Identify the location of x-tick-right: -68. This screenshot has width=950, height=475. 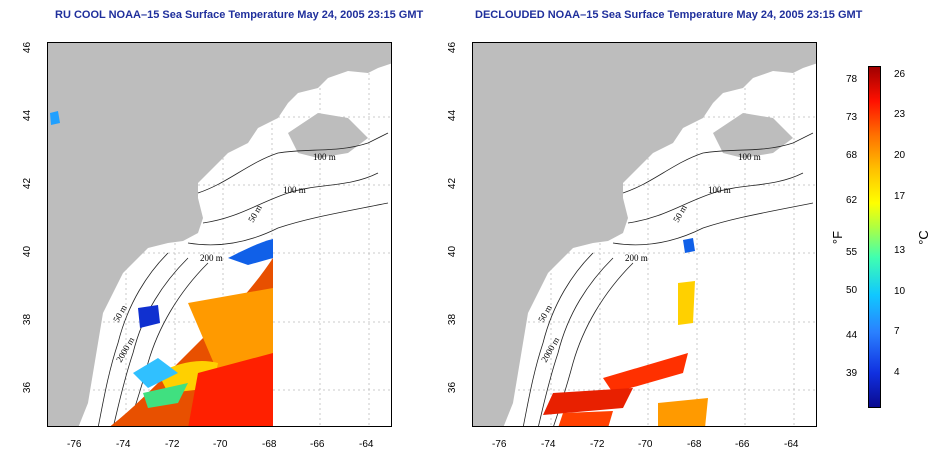
(694, 444).